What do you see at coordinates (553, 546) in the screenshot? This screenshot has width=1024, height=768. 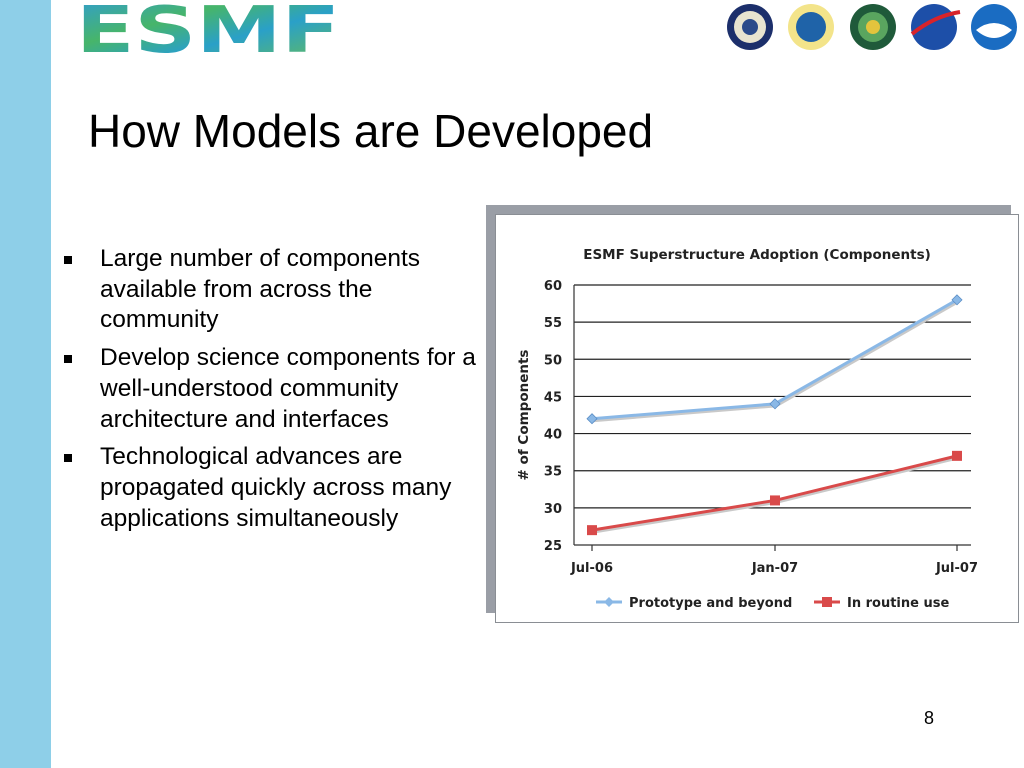 I see `y-tick-label: 25` at bounding box center [553, 546].